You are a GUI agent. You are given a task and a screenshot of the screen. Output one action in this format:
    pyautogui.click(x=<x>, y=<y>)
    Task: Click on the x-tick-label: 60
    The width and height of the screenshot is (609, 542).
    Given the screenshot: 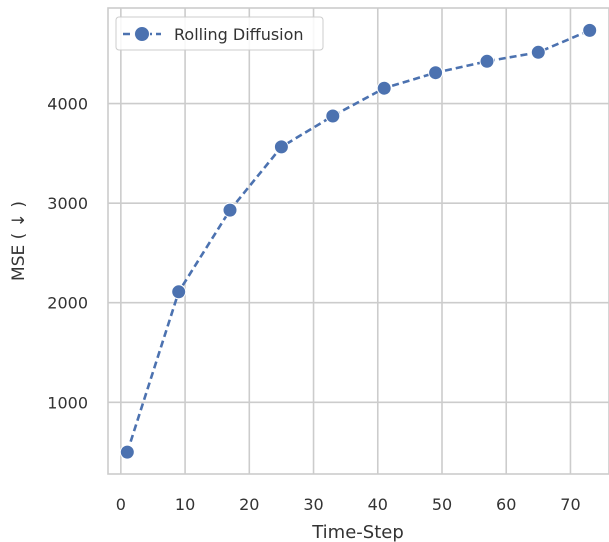 What is the action you would take?
    pyautogui.click(x=506, y=504)
    